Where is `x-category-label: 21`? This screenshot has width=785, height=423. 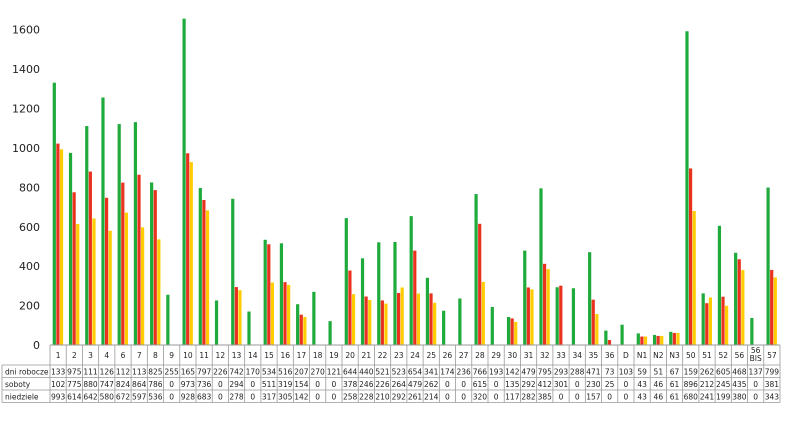
x-category-label: 21 is located at coordinates (367, 355).